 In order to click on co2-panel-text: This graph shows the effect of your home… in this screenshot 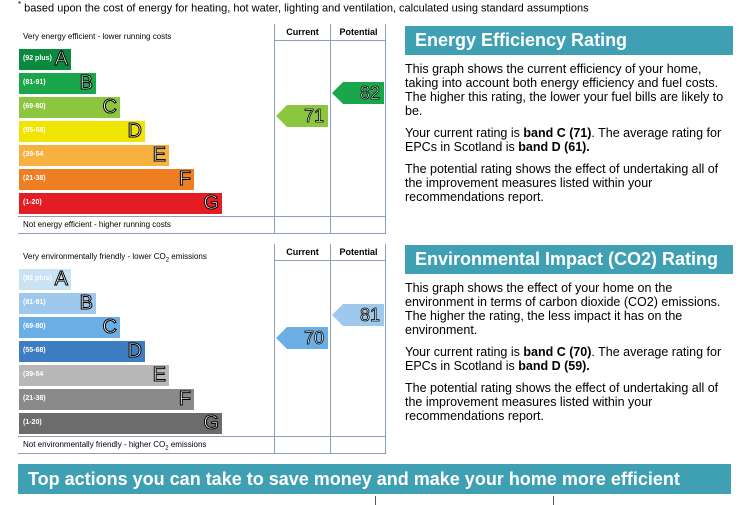, I will do `click(563, 352)`.